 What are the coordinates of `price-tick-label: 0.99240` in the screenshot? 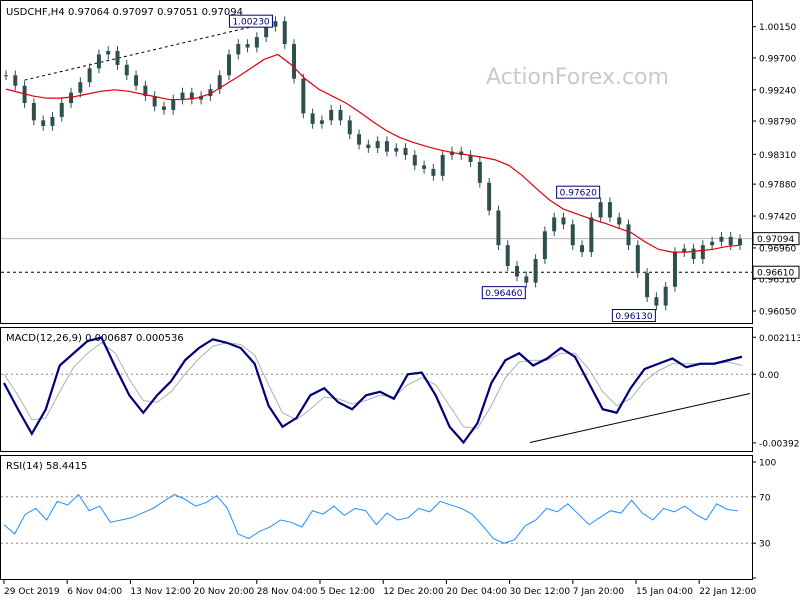 It's located at (777, 91).